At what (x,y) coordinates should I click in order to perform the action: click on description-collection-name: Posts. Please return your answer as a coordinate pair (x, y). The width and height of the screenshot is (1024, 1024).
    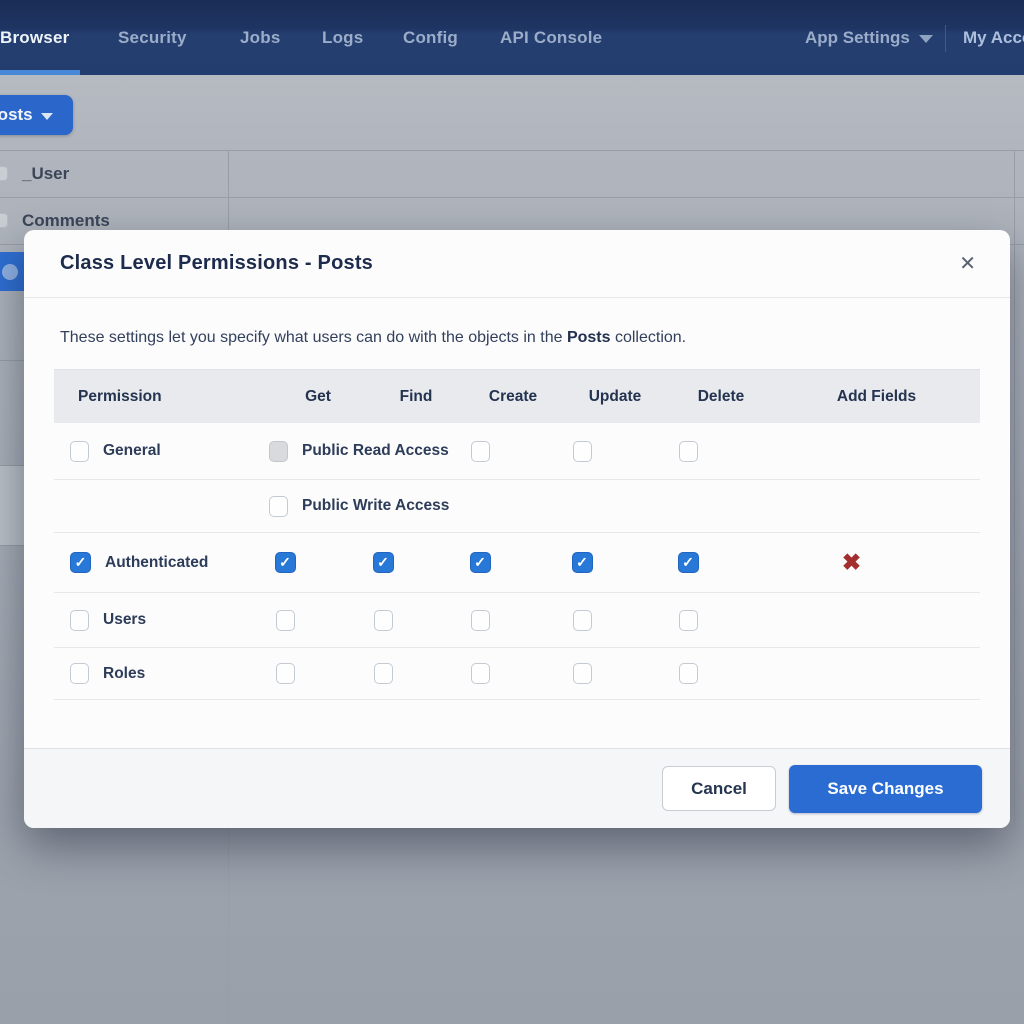
    Looking at the image, I should click on (588, 337).